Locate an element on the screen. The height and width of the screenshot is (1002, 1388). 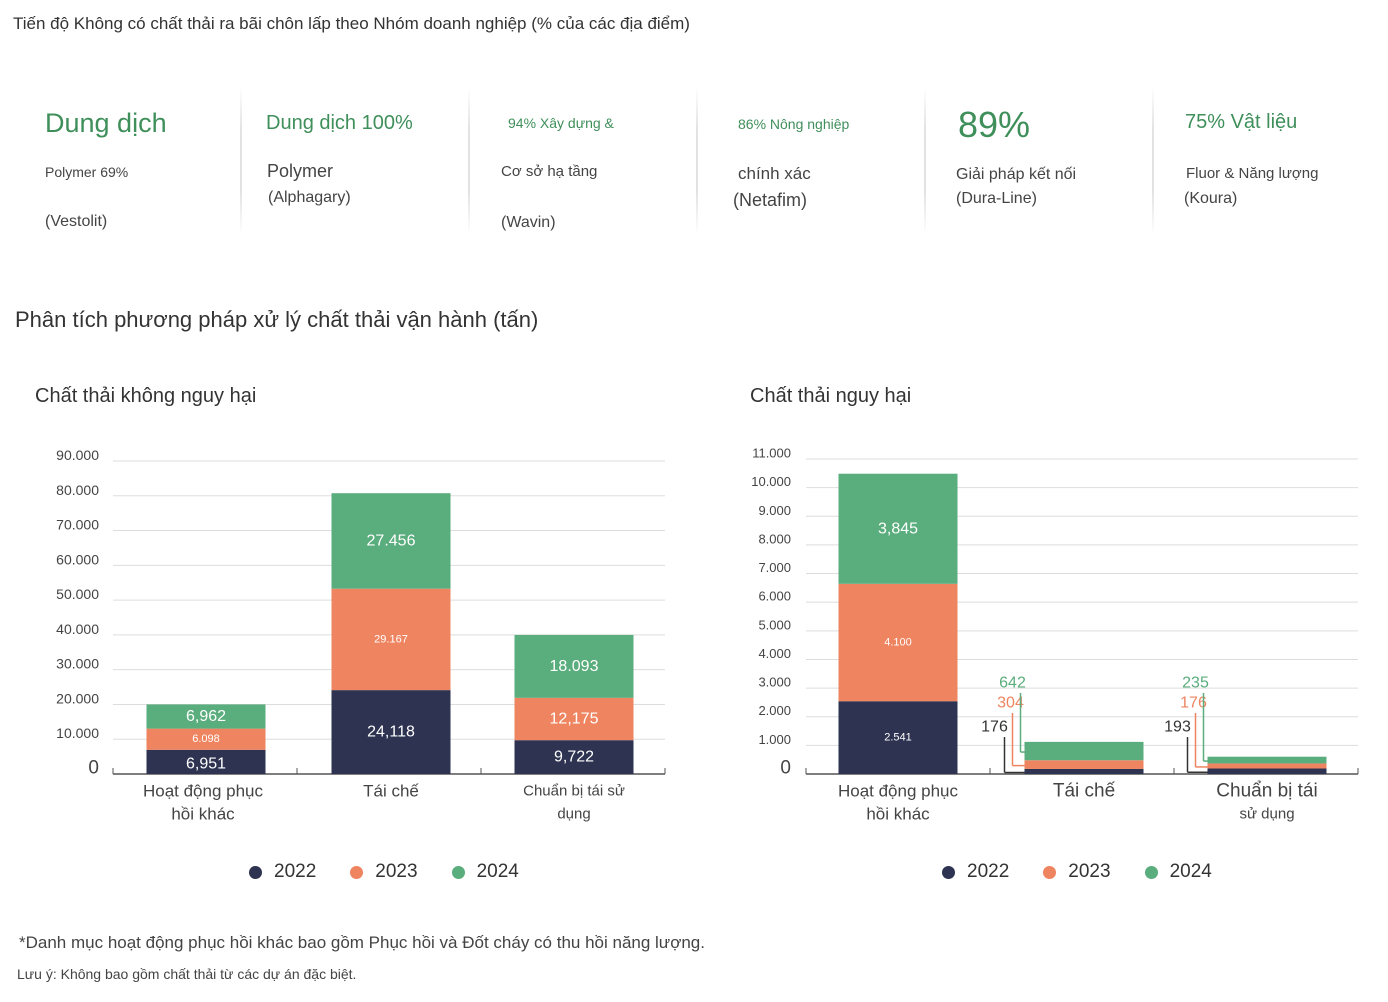
legend-label: 2023 is located at coordinates (1089, 871).